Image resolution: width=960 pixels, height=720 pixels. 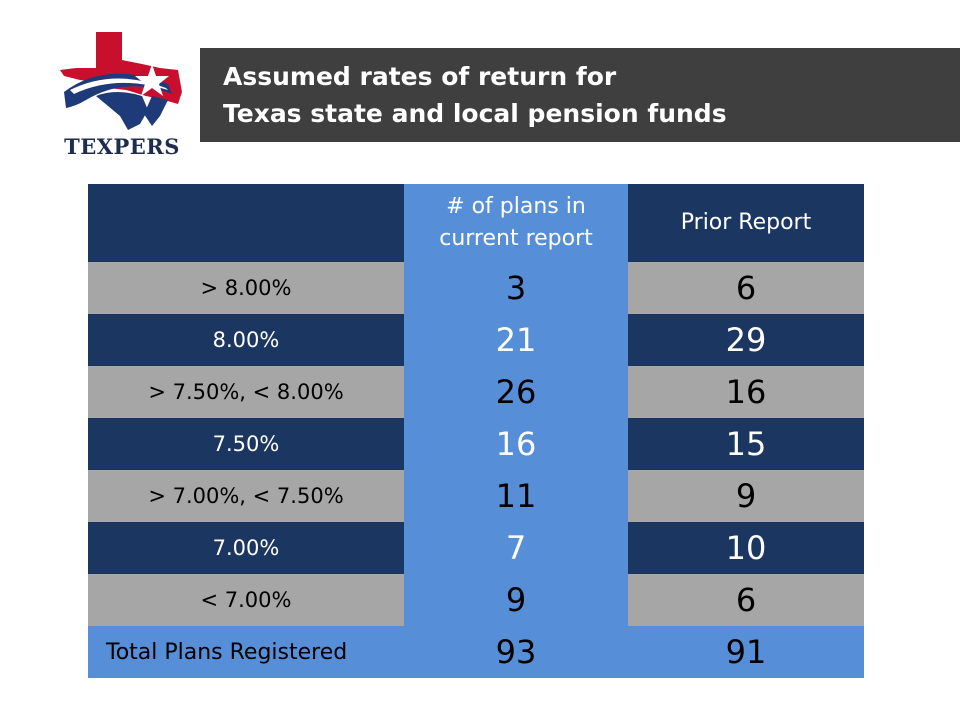 What do you see at coordinates (746, 340) in the screenshot?
I see `prior-count: 29` at bounding box center [746, 340].